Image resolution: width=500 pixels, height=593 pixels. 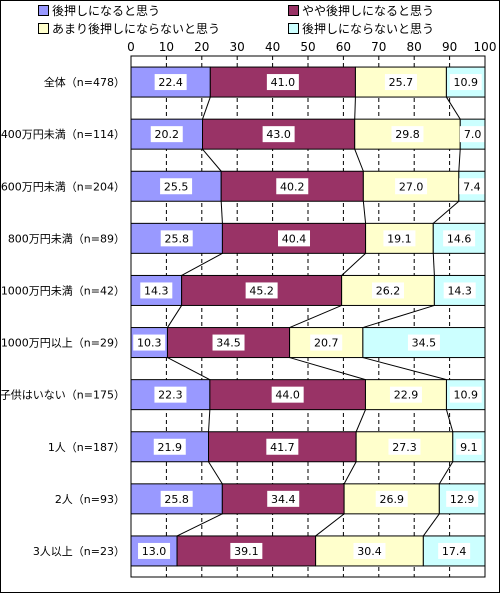 What do you see at coordinates (63, 134) in the screenshot?
I see `category-label: 400万円未満（n=114）` at bounding box center [63, 134].